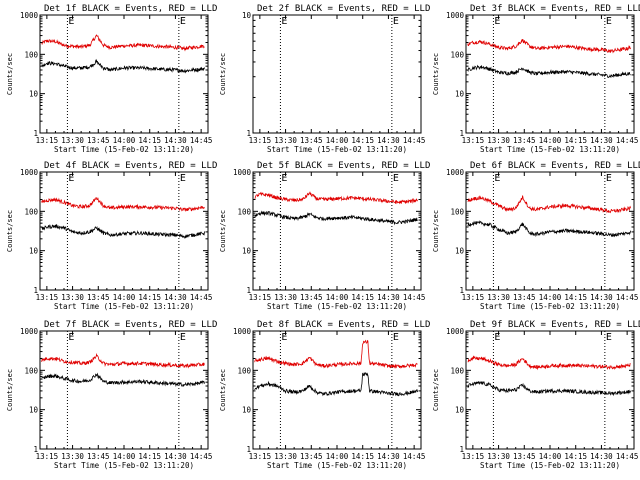  What do you see at coordinates (130, 166) in the screenshot?
I see `panel-title: Det 4f BLACK = Events, RED = LLD` at bounding box center [130, 166].